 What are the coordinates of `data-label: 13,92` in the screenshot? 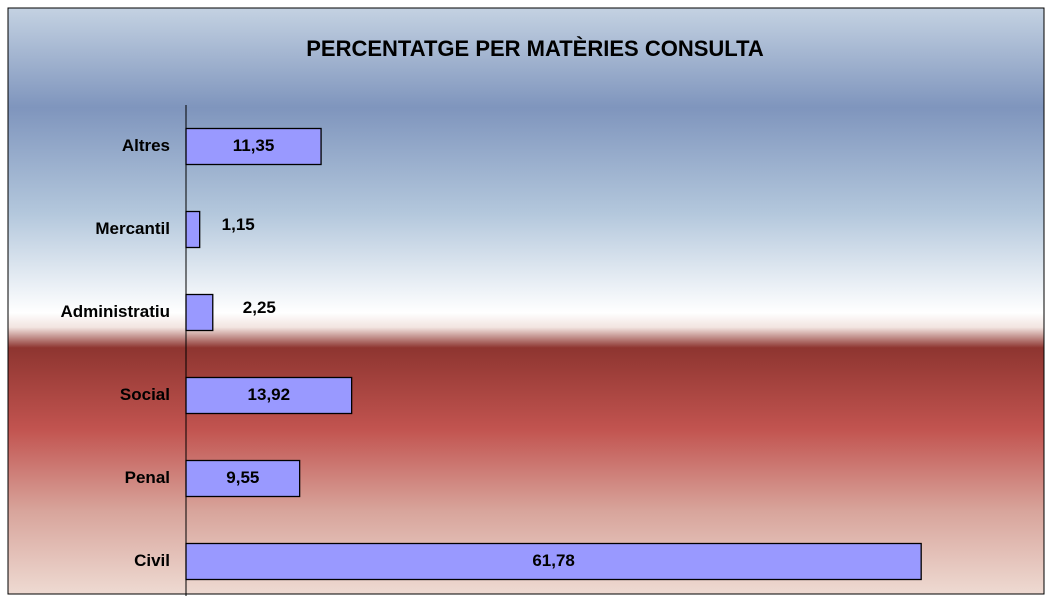 It's located at (269, 394).